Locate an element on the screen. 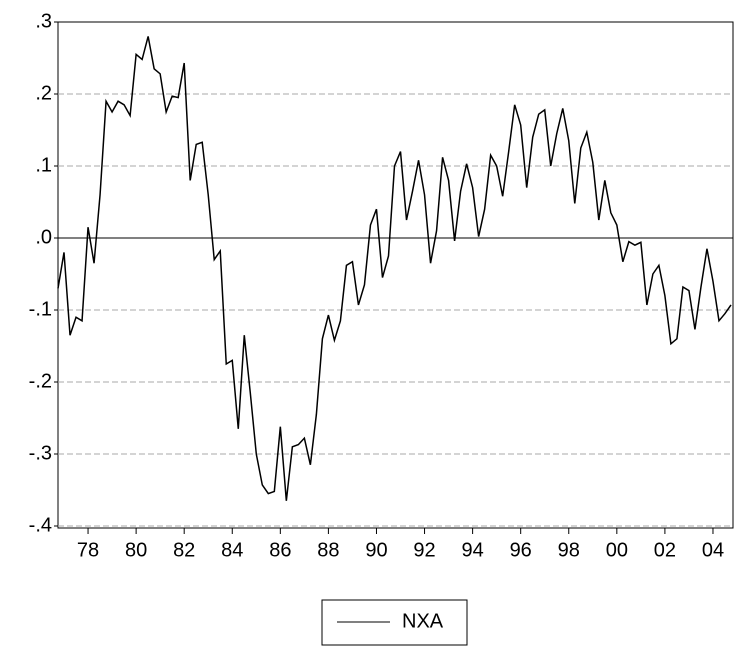  y-tick-label: -.2 is located at coordinates (40, 381).